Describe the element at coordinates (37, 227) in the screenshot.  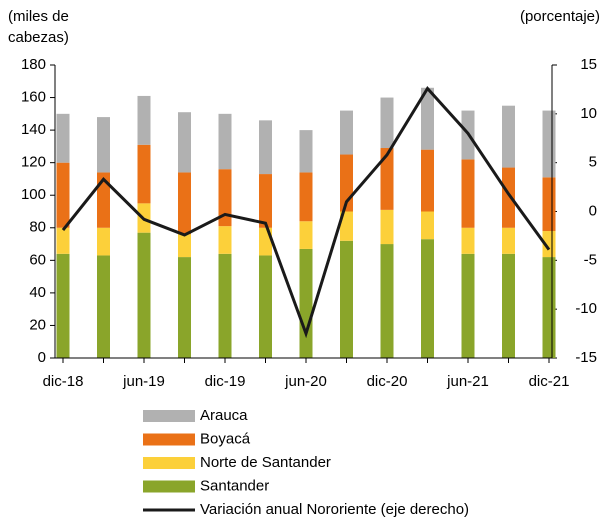
I see `y-tick-label: 80` at that location.